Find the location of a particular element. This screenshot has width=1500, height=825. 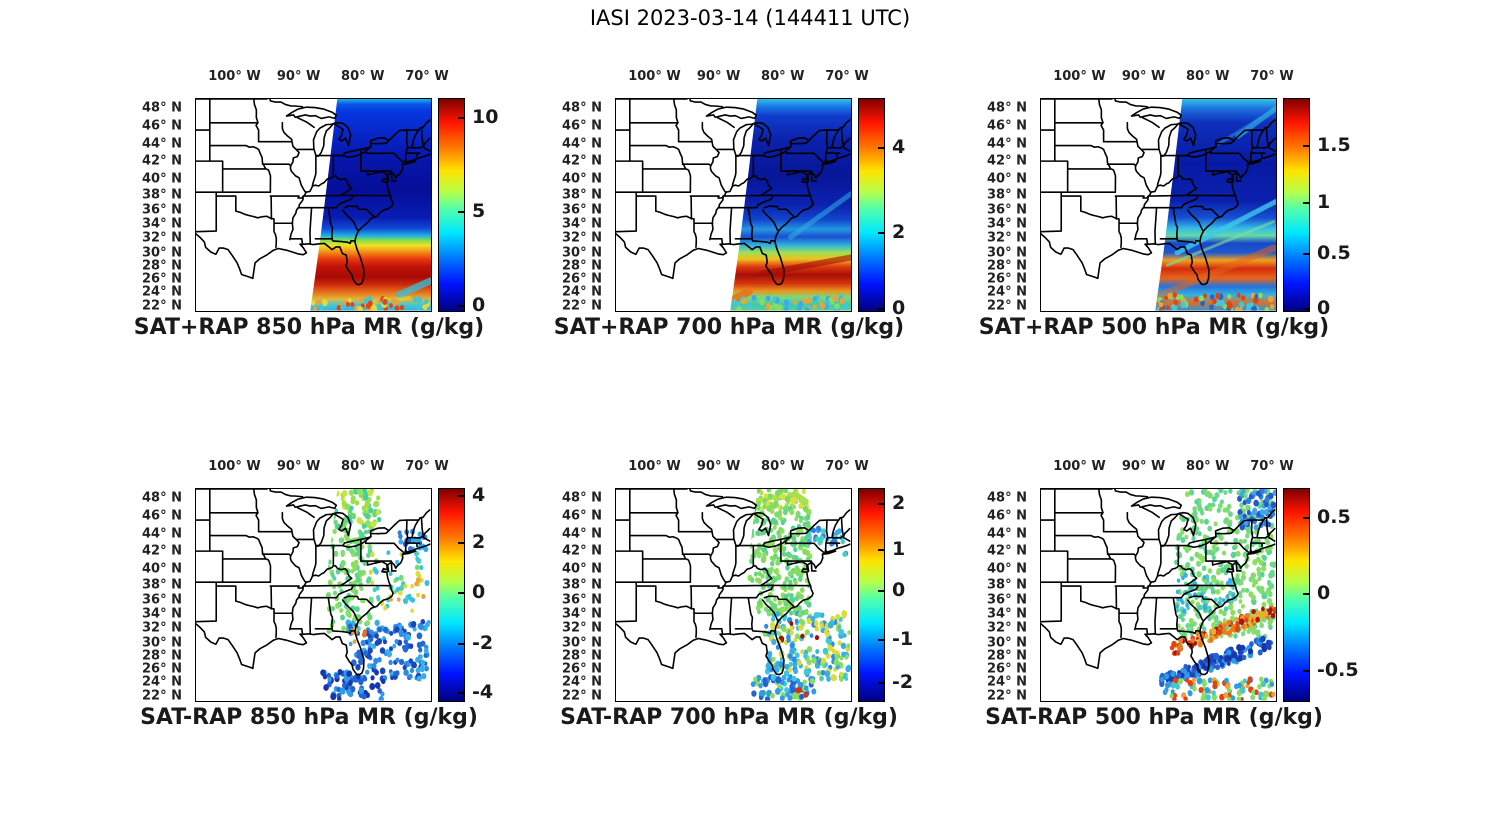

panel-title: SAT-RAP 850 hPa MR (g/kg) is located at coordinates (309, 717).